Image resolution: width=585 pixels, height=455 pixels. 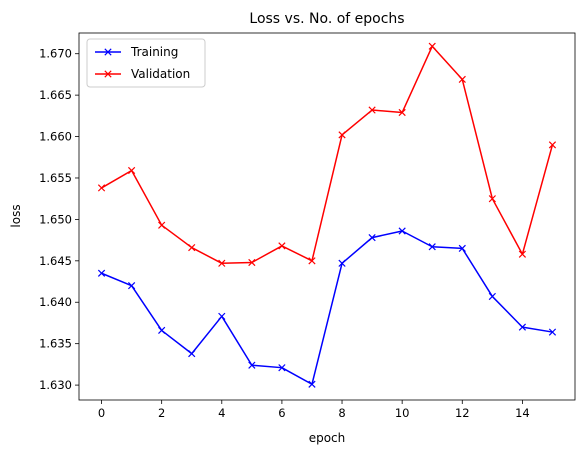 What do you see at coordinates (522, 413) in the screenshot?
I see `x-tick-label: 14` at bounding box center [522, 413].